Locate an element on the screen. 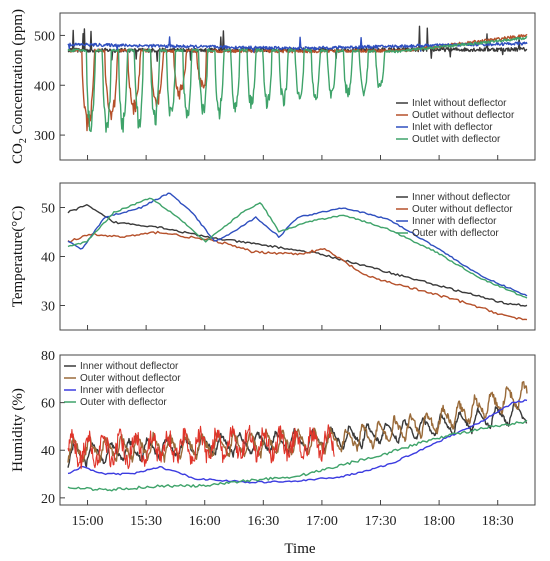 The image size is (550, 561). x-tick-label-5: 17:30 is located at coordinates (381, 521).